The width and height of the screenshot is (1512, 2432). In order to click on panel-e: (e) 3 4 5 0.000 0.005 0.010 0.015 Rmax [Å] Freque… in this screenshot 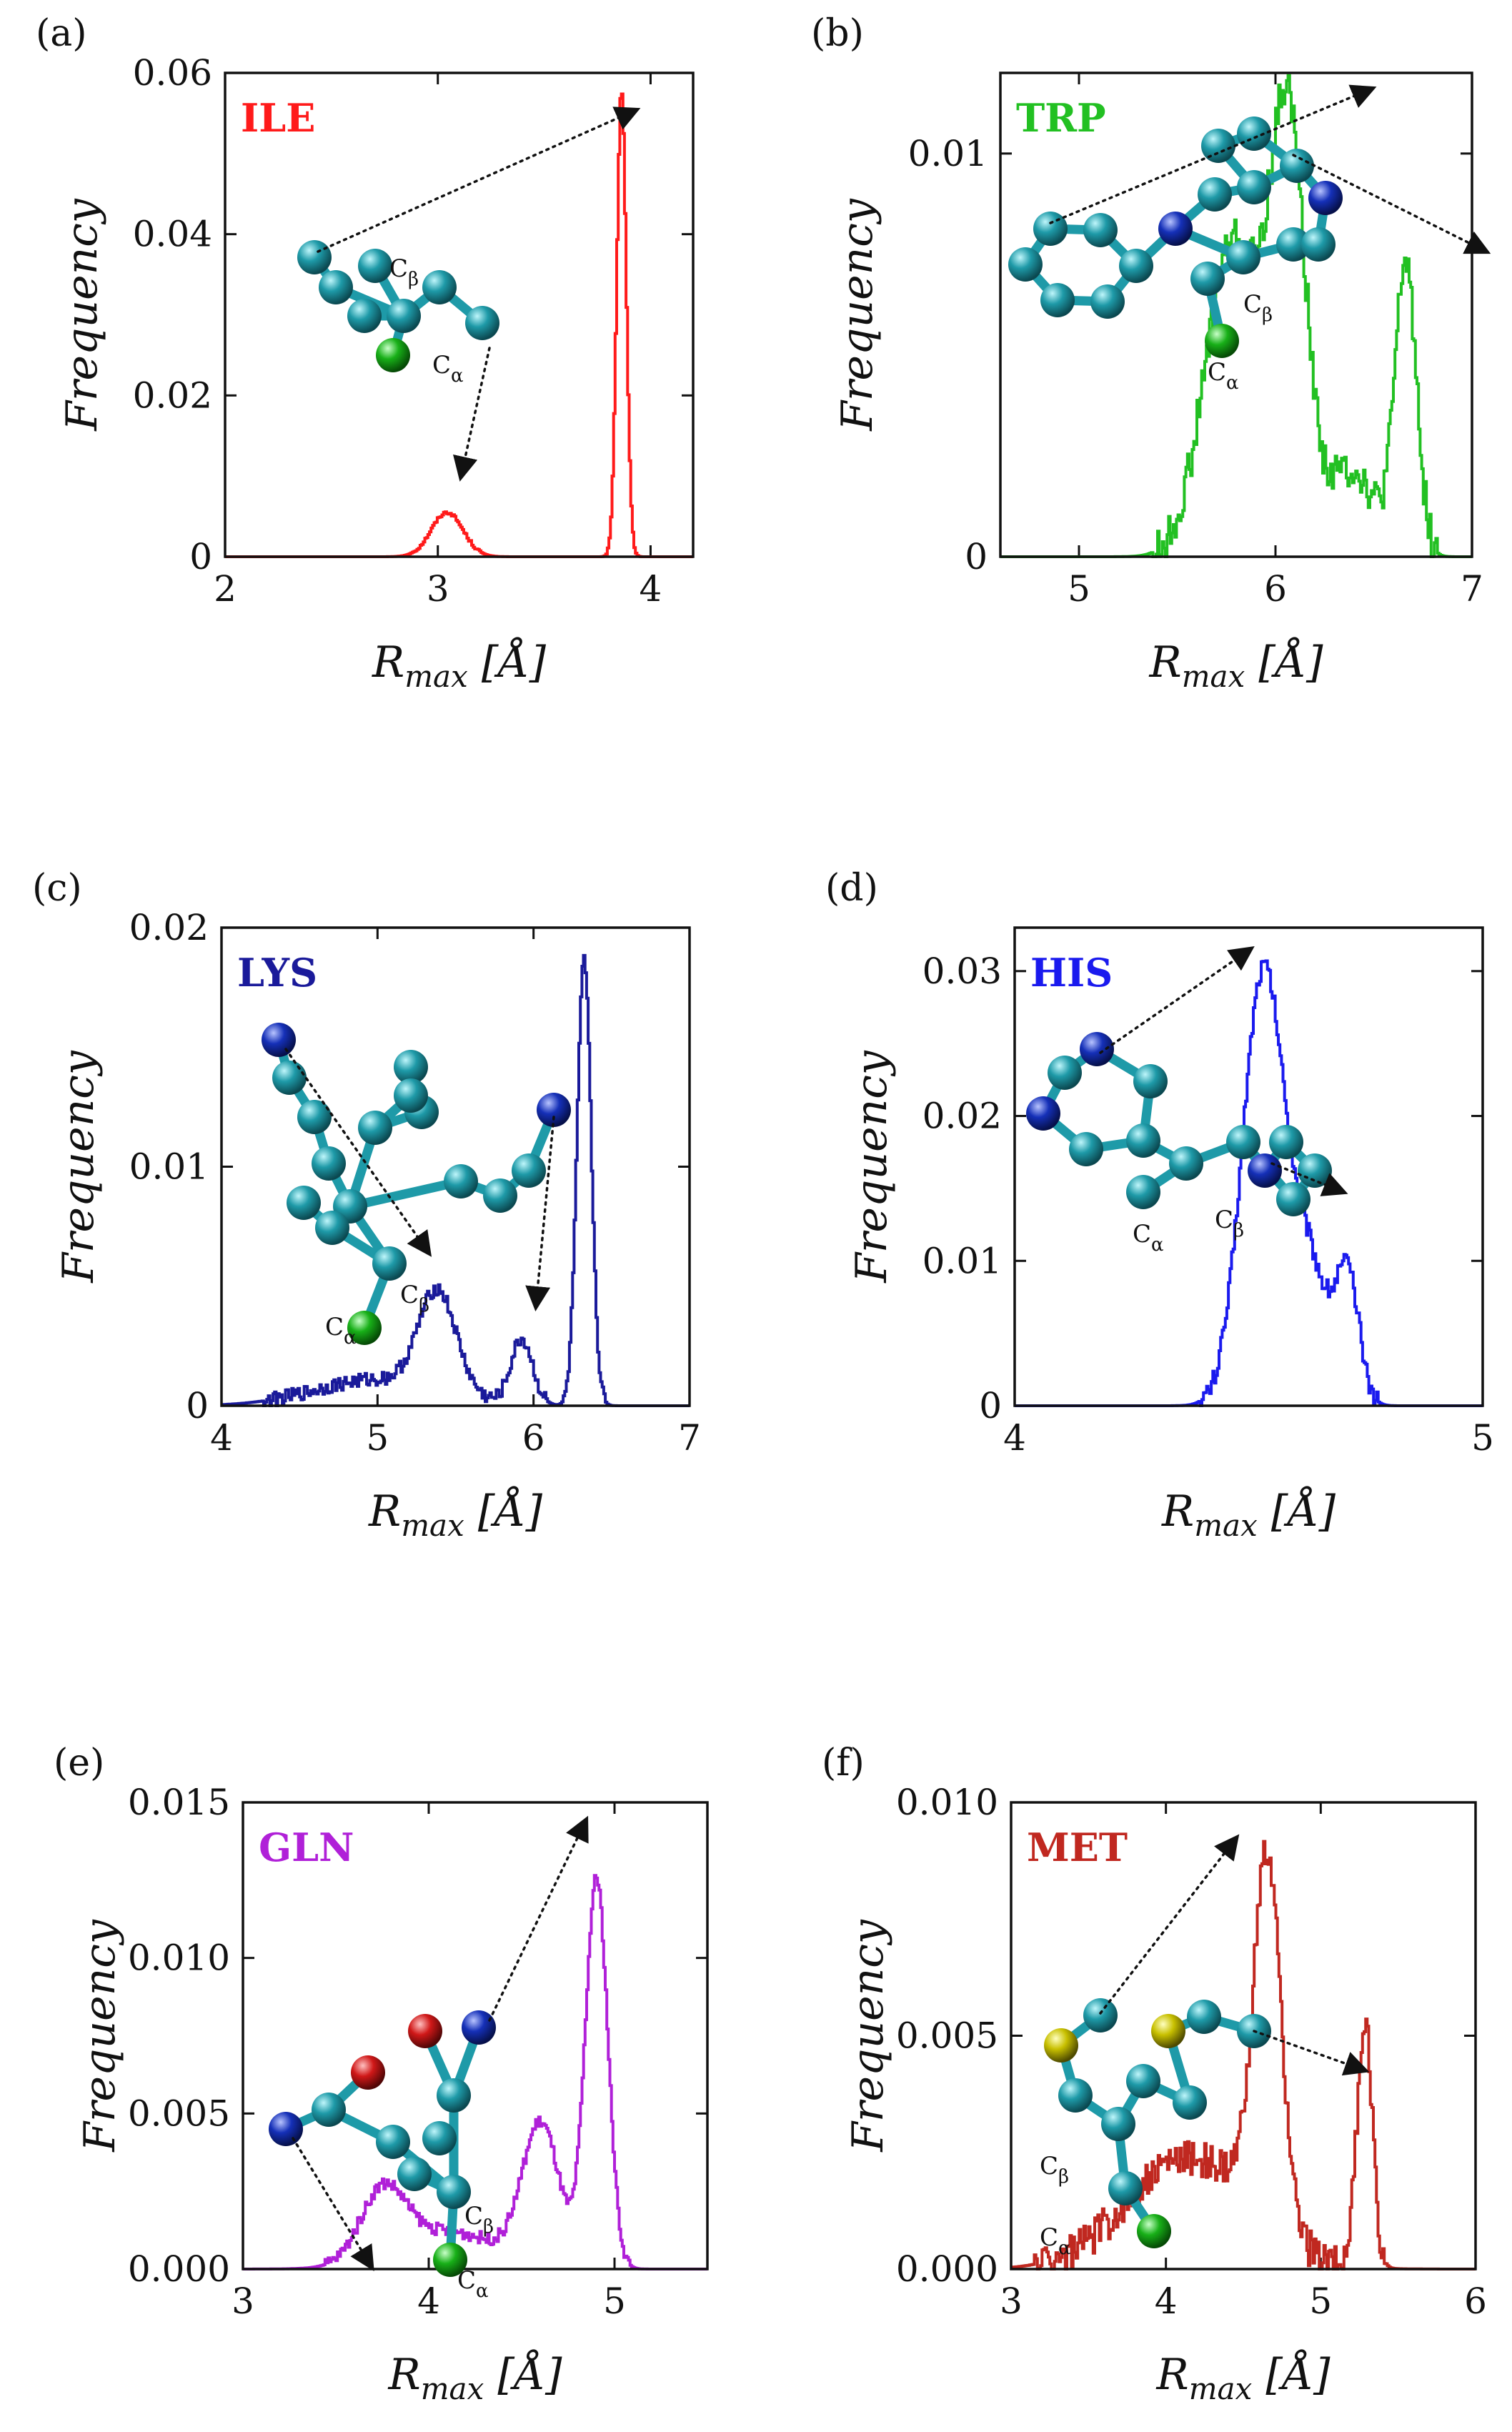, I will do `click(382, 2074)`.